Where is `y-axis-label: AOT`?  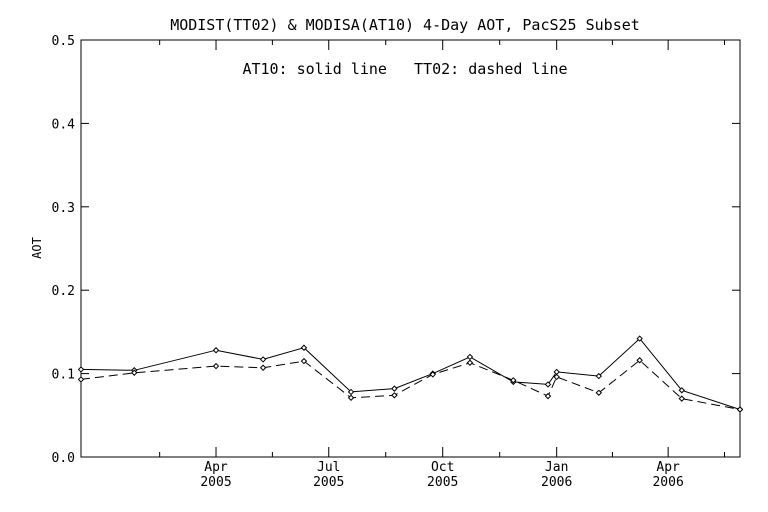 y-axis-label: AOT is located at coordinates (37, 248).